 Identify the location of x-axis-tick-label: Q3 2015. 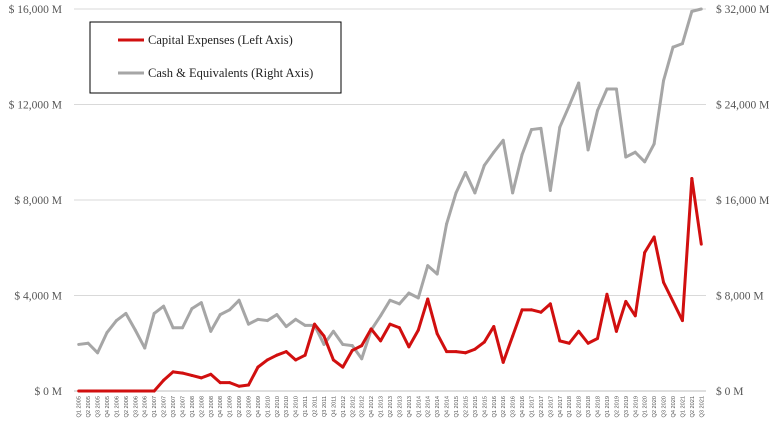
(476, 406).